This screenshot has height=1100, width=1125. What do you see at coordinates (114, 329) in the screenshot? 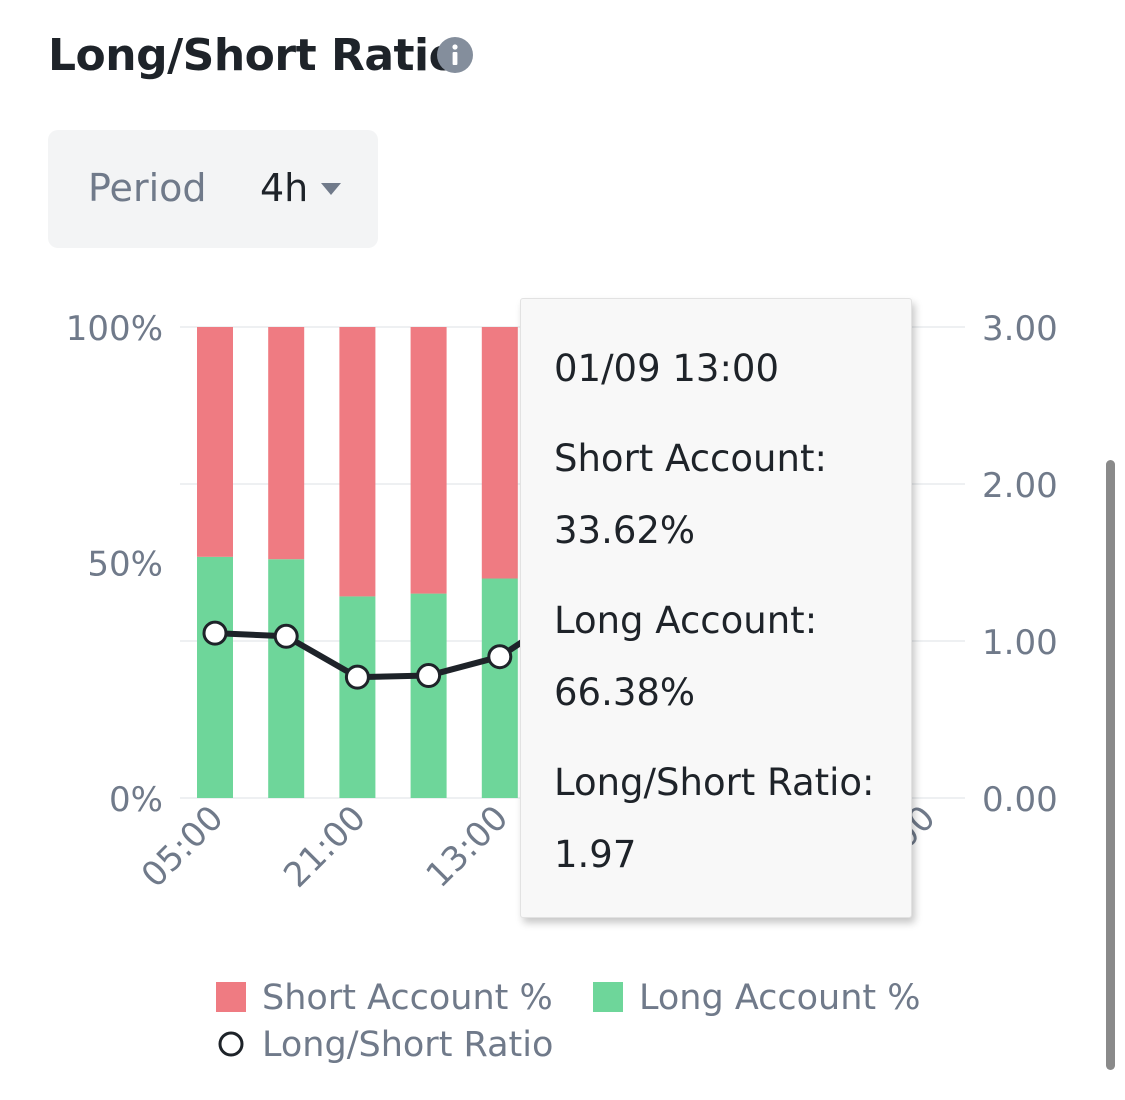
I see `y-axis-left-tick-label: 100%` at bounding box center [114, 329].